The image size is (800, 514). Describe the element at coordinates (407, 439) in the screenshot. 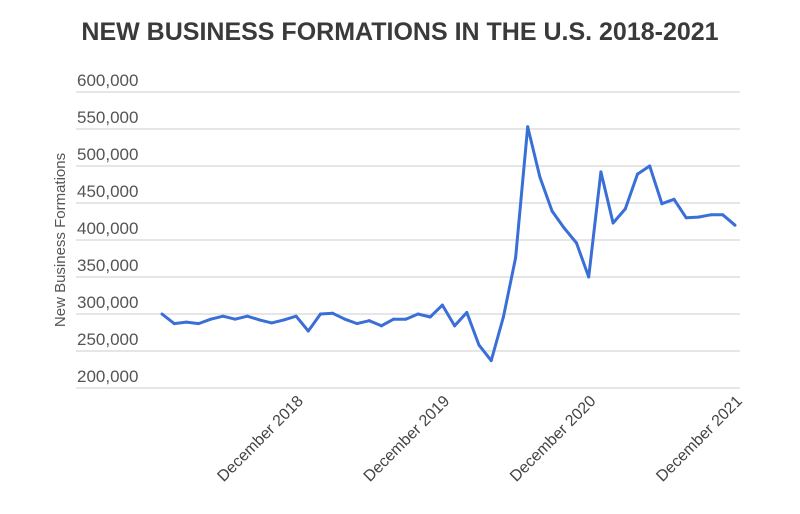

I see `x-tick-label: December 2019` at that location.